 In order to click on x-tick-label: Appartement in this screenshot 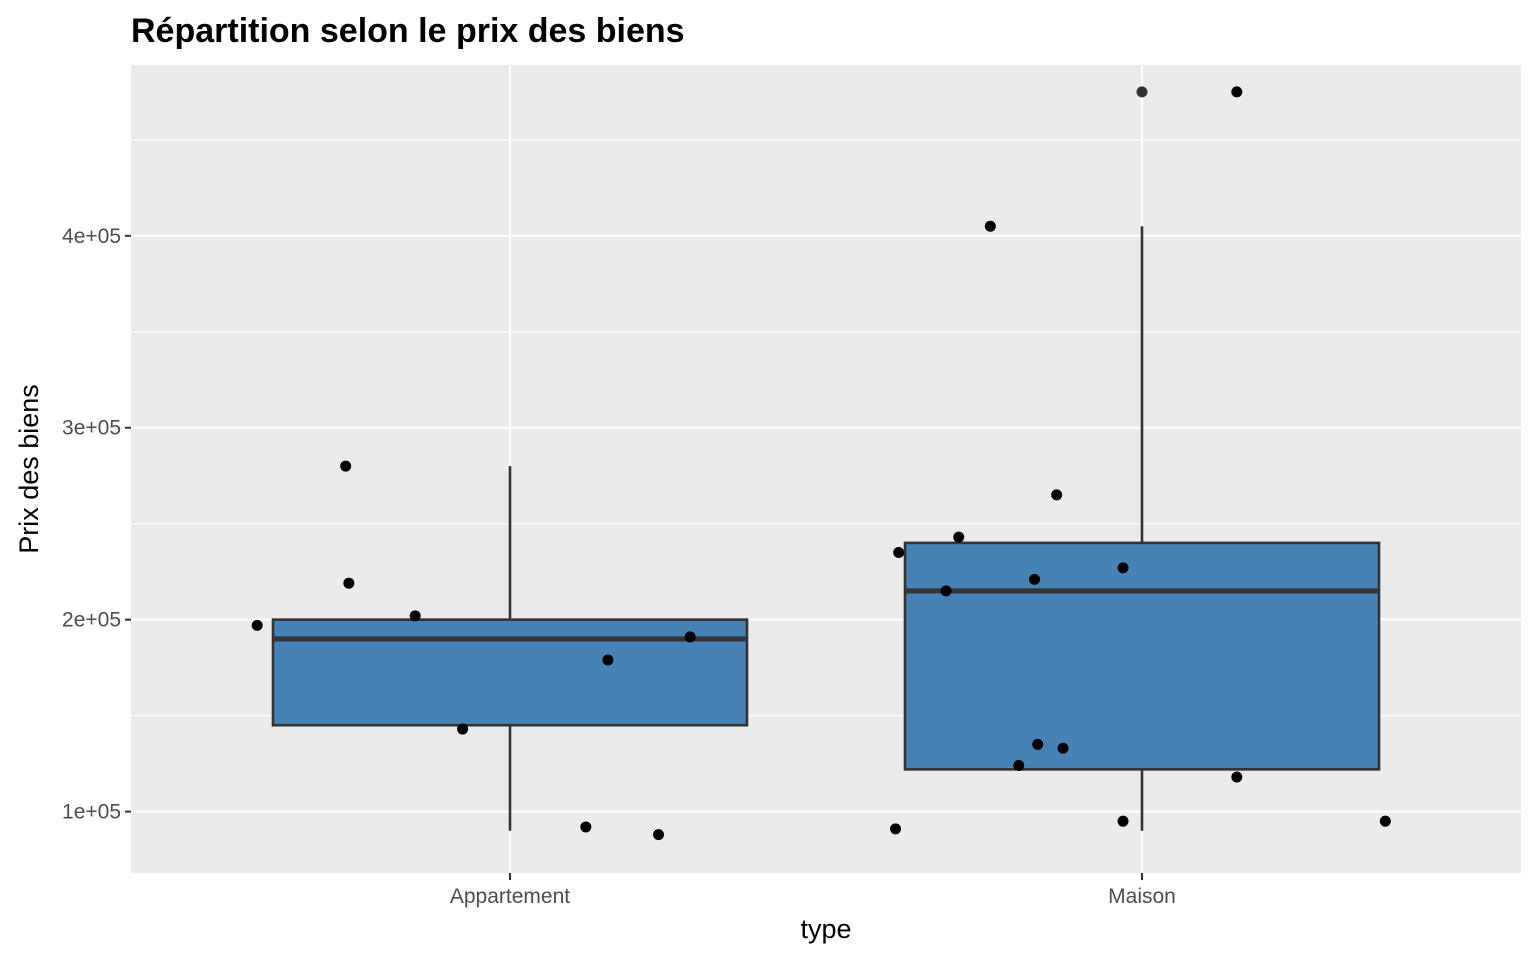, I will do `click(510, 896)`.